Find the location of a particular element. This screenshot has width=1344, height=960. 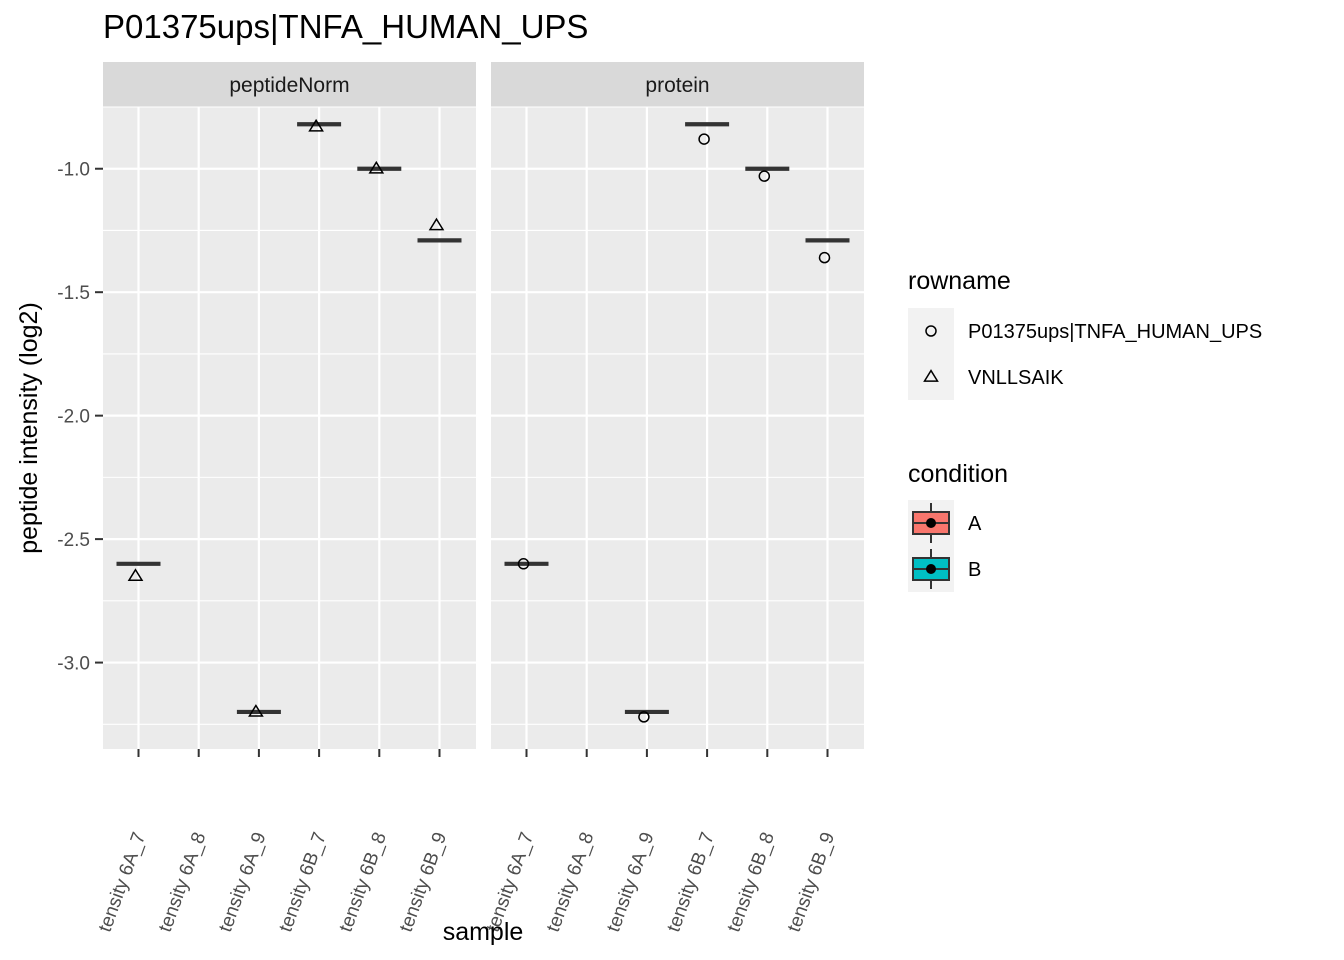

legend-label: P01375ups|TNFA_HUMAN_UPS is located at coordinates (1115, 332).